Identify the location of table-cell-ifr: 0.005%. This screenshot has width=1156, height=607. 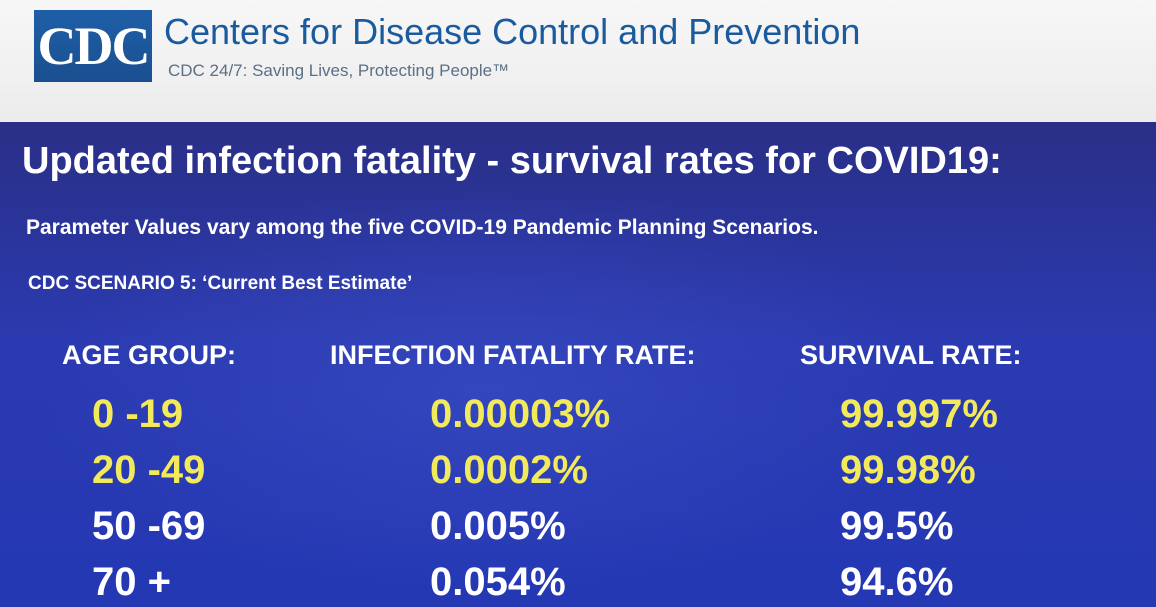
(498, 526).